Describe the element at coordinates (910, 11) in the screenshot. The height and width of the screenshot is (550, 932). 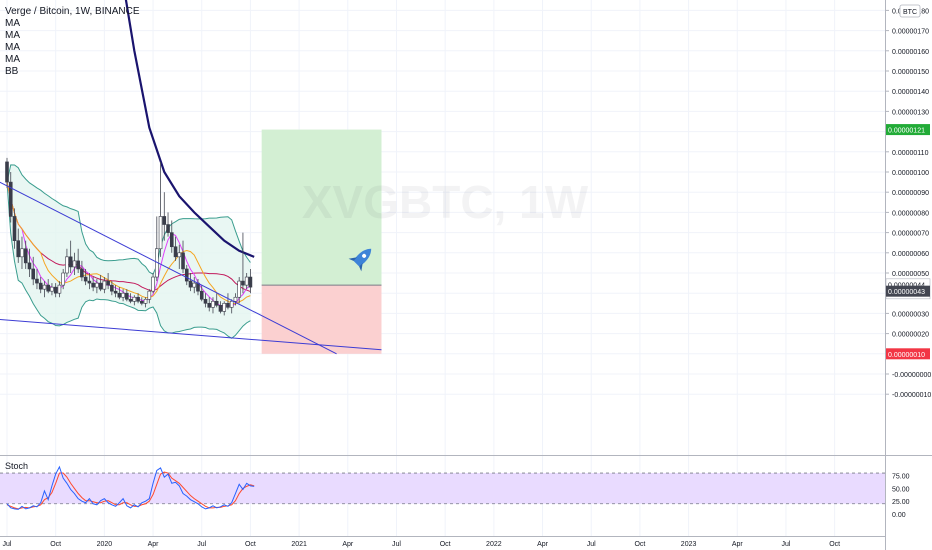
I see `currency-badge: BTC` at that location.